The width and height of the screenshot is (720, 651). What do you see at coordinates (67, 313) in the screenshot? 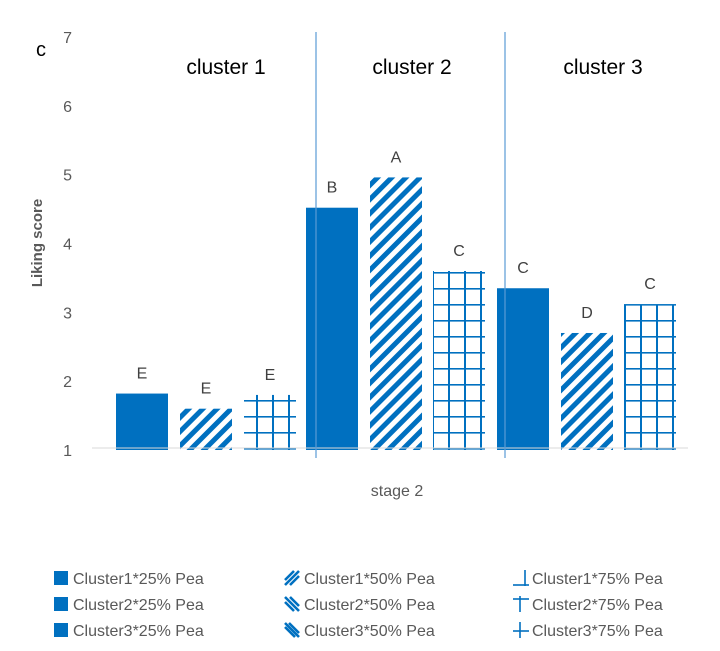
I see `y-tick-label: 3` at bounding box center [67, 313].